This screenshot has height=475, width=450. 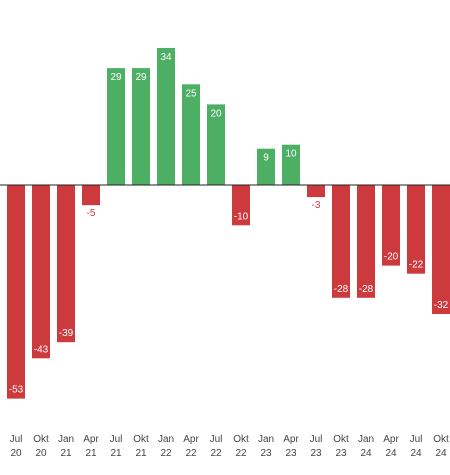 I want to click on tick-label-year-3: 21, so click(x=91, y=453).